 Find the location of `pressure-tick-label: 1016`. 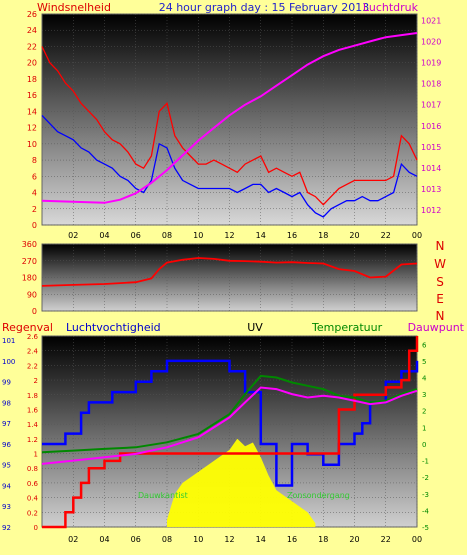

pressure-tick-label: 1016 is located at coordinates (431, 126).